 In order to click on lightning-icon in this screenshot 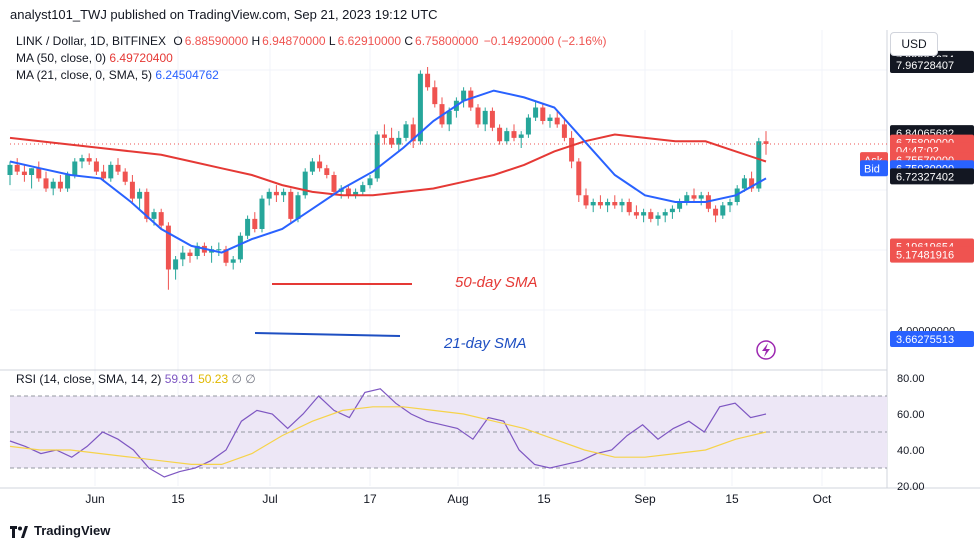, I will do `click(766, 350)`.